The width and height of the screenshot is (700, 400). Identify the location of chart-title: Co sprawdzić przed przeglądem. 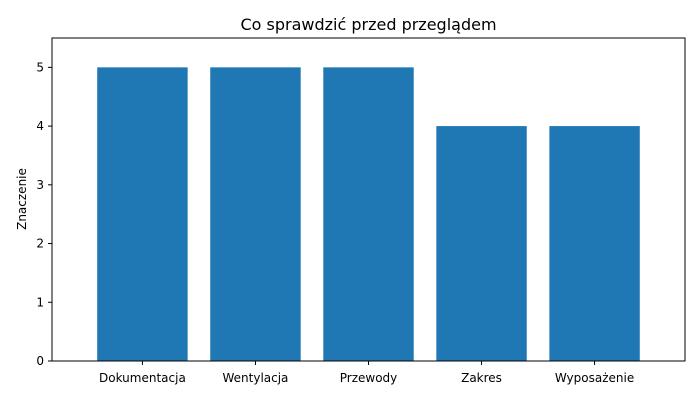
(368, 24).